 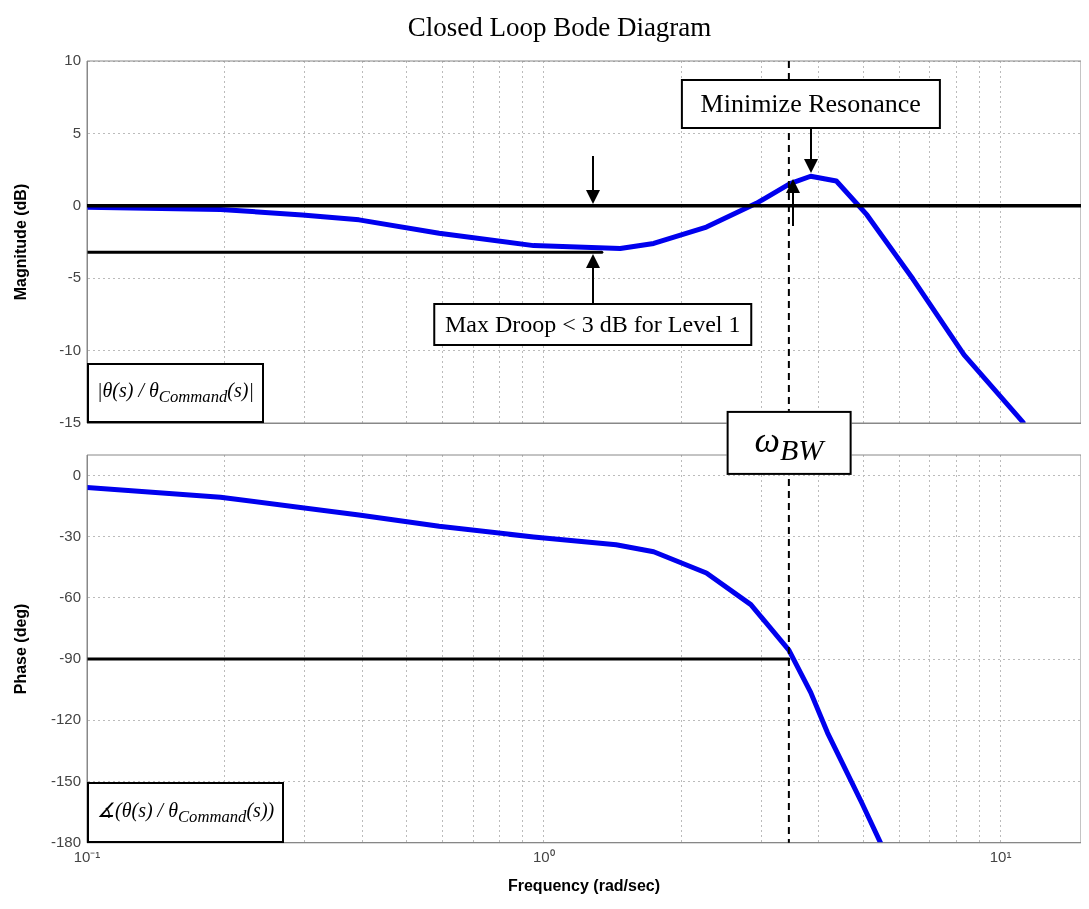 What do you see at coordinates (21, 242) in the screenshot?
I see `y-axis-title: Magnitude (dB)` at bounding box center [21, 242].